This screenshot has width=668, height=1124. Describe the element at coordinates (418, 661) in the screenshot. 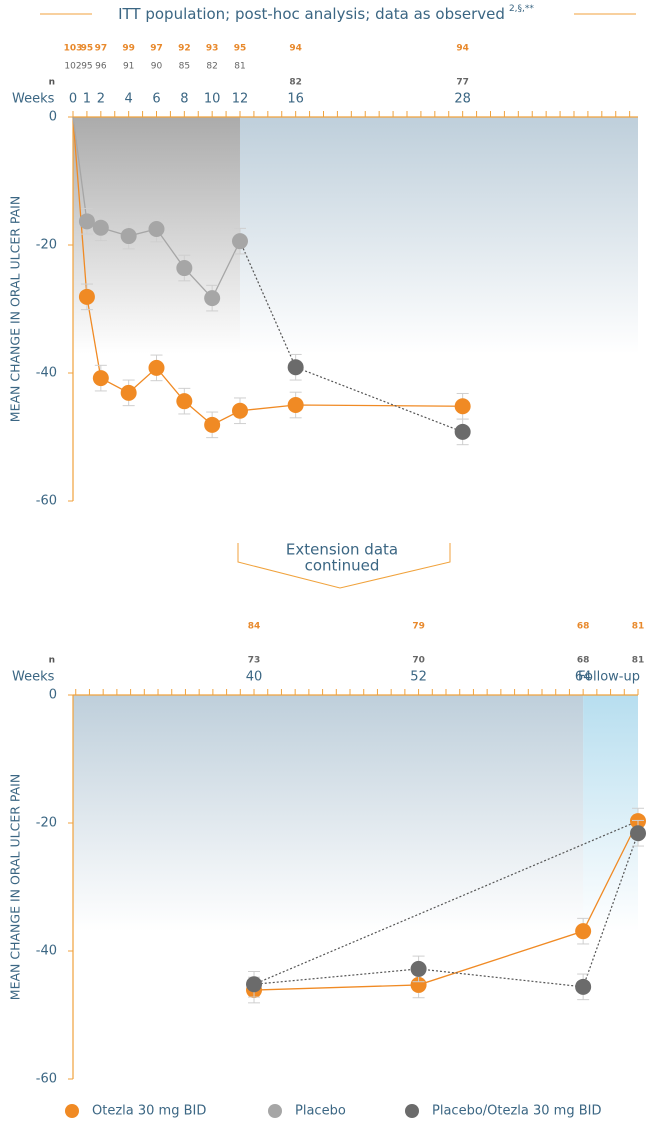

I see `n-count: 70` at that location.